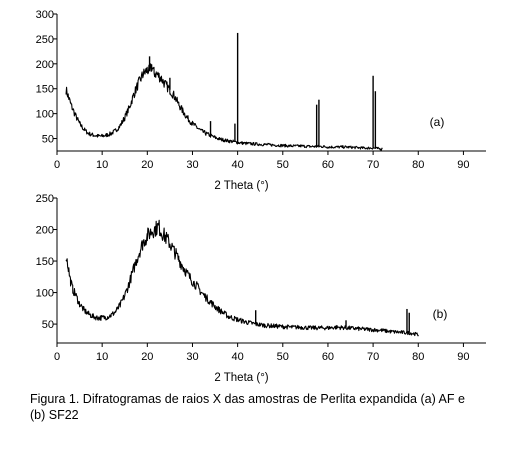  What do you see at coordinates (440, 314) in the screenshot?
I see `series-label: (b)` at bounding box center [440, 314].